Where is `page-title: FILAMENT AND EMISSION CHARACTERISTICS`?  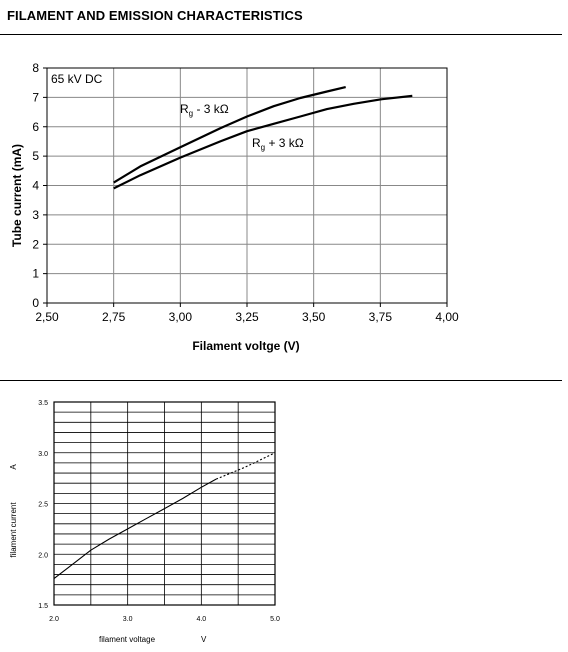 page-title: FILAMENT AND EMISSION CHARACTERISTICS is located at coordinates (155, 15).